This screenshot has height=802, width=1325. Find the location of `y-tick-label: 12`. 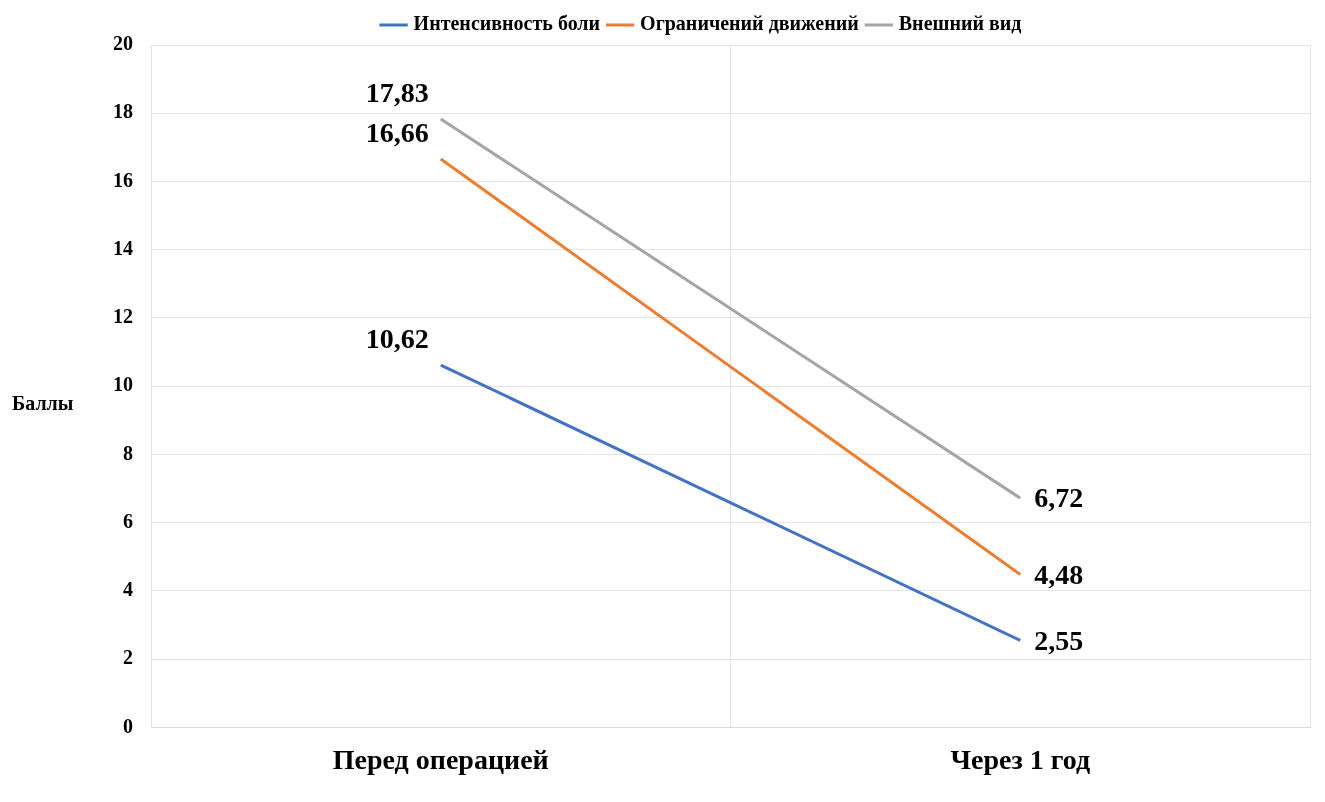

y-tick-label: 12 is located at coordinates (123, 316).